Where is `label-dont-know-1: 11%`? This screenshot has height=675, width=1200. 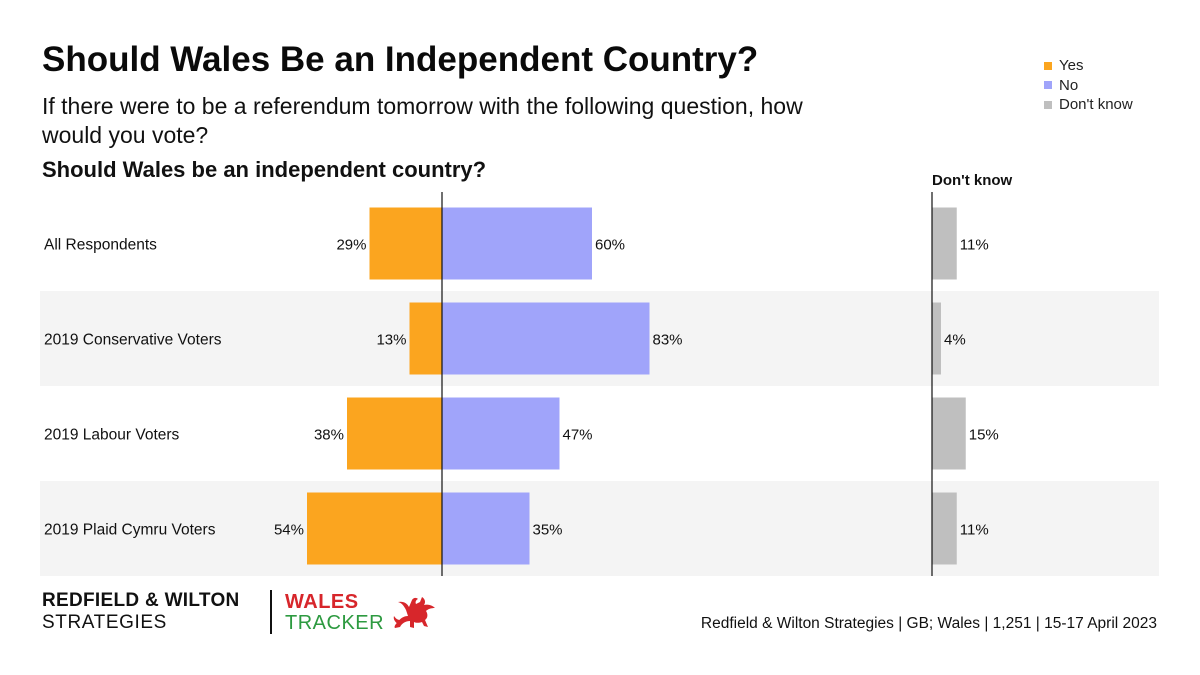 label-dont-know-1: 11% is located at coordinates (974, 245).